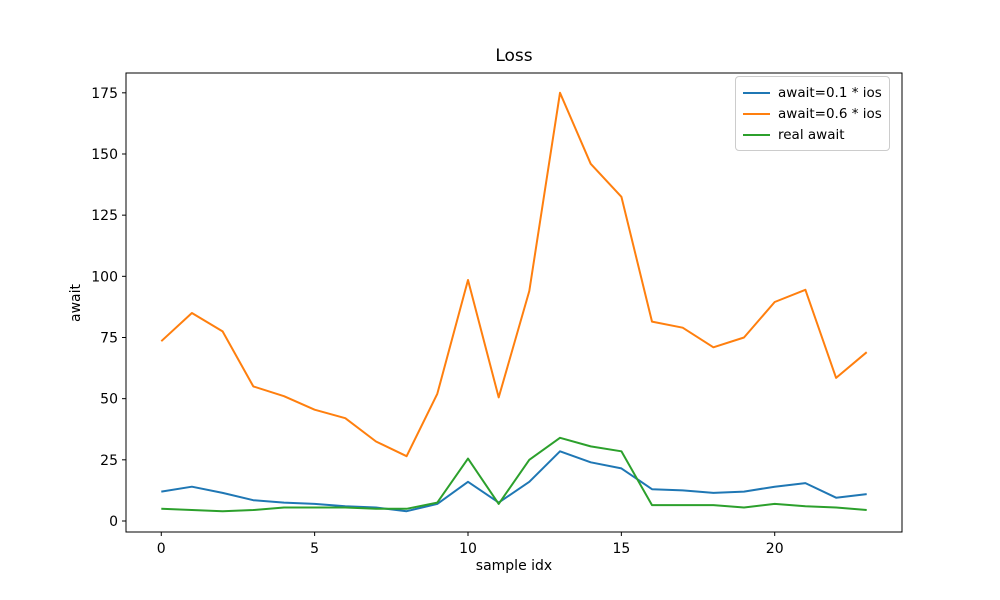 The image size is (1000, 600). What do you see at coordinates (76, 303) in the screenshot?
I see `y-axis-label: await` at bounding box center [76, 303].